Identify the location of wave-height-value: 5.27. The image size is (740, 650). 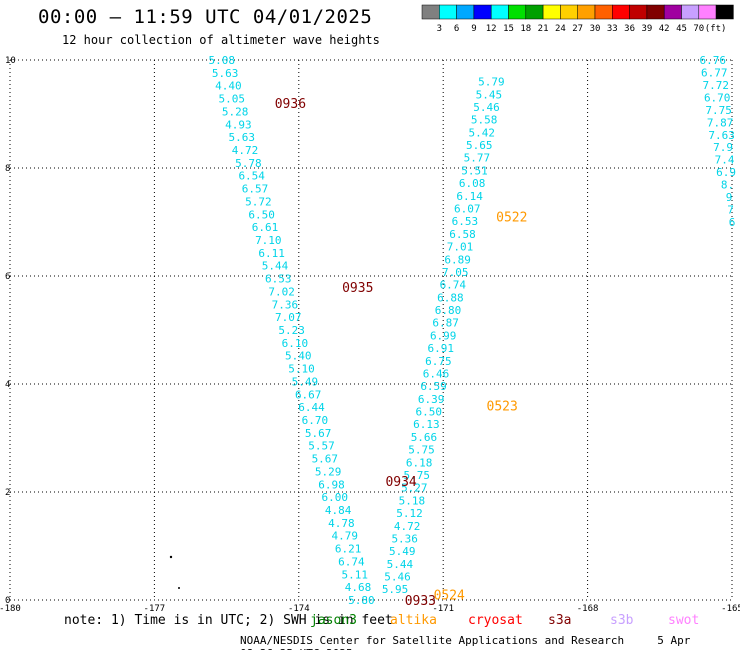
(414, 488).